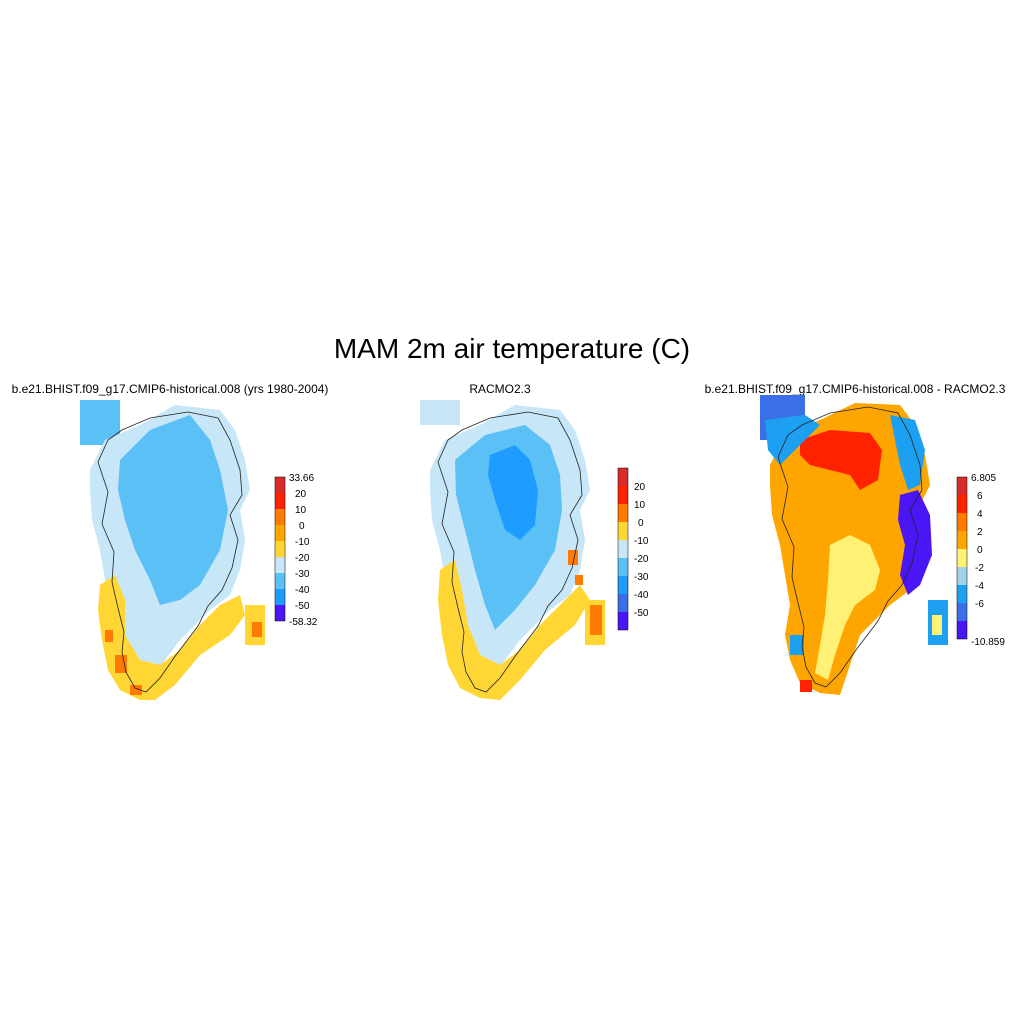  Describe the element at coordinates (988, 642) in the screenshot. I see `cb-label: -10.859` at that location.